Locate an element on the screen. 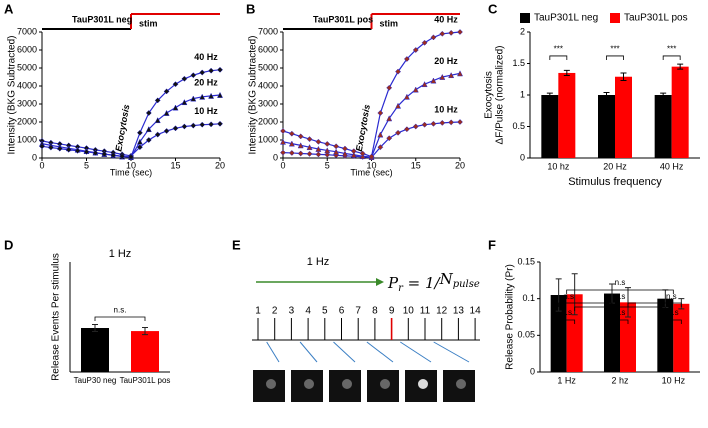 Image resolution: width=708 pixels, height=428 pixels. annotation: Exocytosis is located at coordinates (363, 128).